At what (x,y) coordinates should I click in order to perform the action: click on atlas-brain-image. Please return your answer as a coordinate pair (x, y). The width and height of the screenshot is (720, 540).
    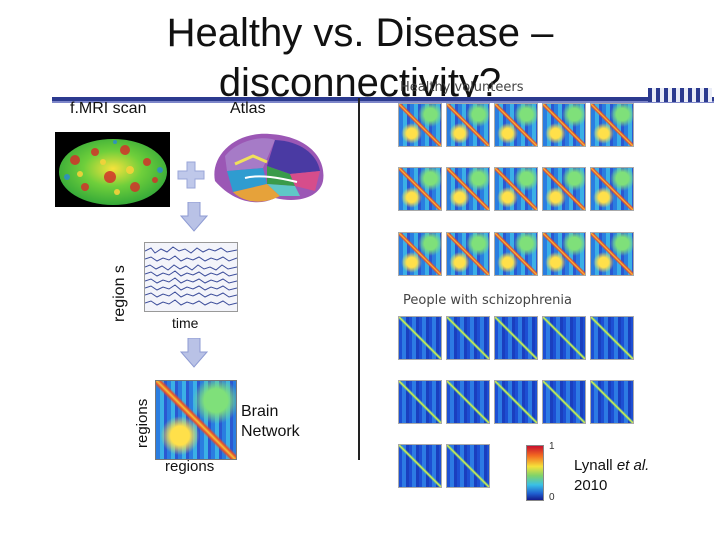
    Looking at the image, I should click on (267, 167).